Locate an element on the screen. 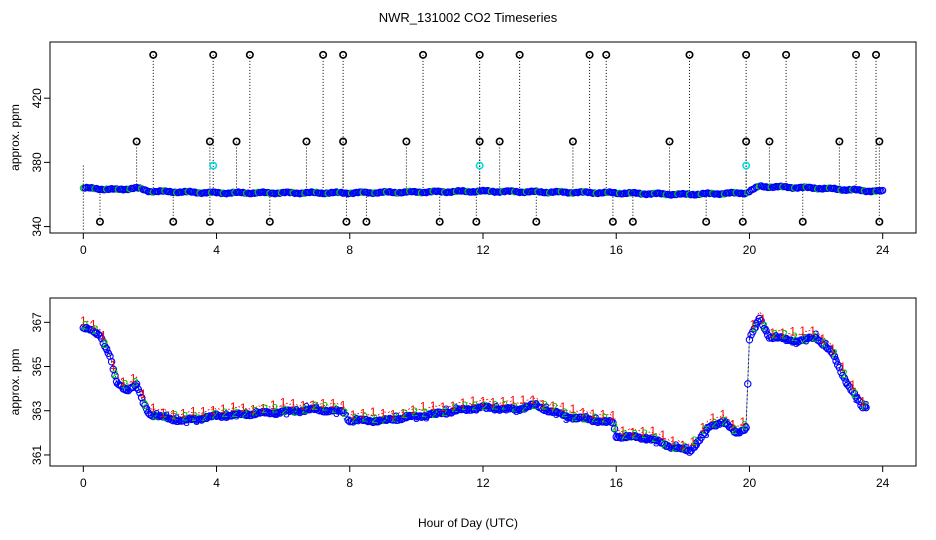 The image size is (936, 540). top-x-tick-label: 12 is located at coordinates (483, 250).